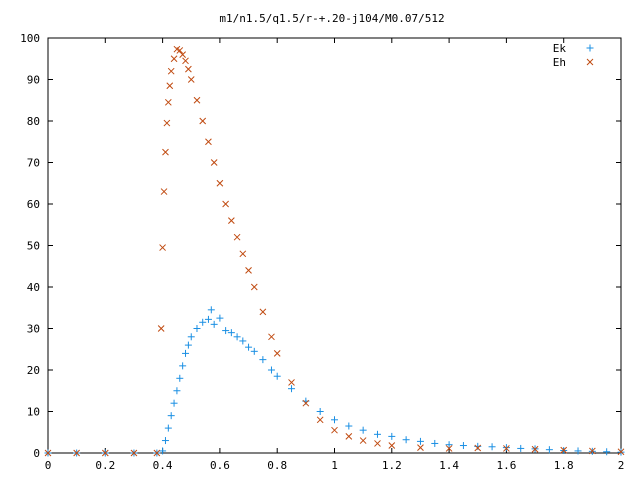 The width and height of the screenshot is (640, 480). What do you see at coordinates (33, 204) in the screenshot?
I see `y-tick-label: 60` at bounding box center [33, 204].